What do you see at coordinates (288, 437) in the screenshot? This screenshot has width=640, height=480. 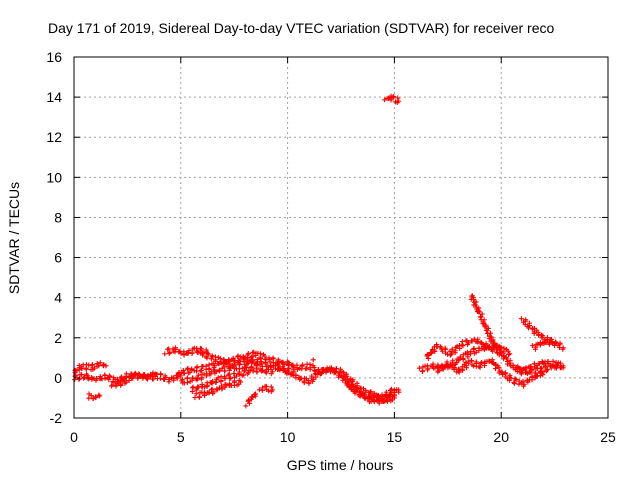 I see `x-tick-label: 10` at bounding box center [288, 437].